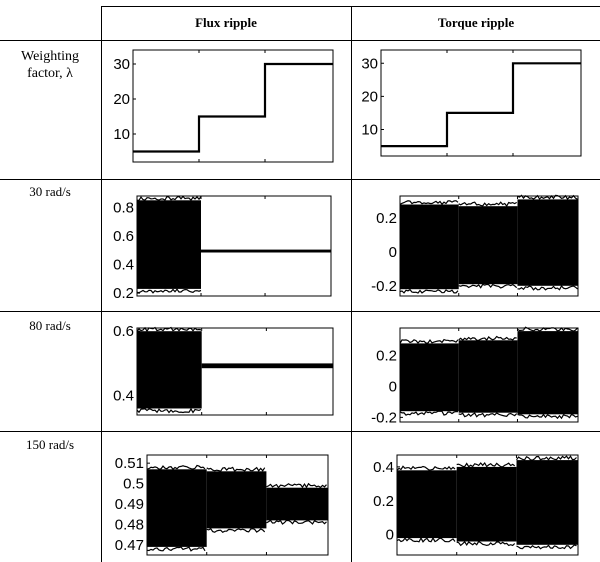 This screenshot has height=562, width=600. I want to click on row-label-weighting-line1: Weighting, so click(50, 56).